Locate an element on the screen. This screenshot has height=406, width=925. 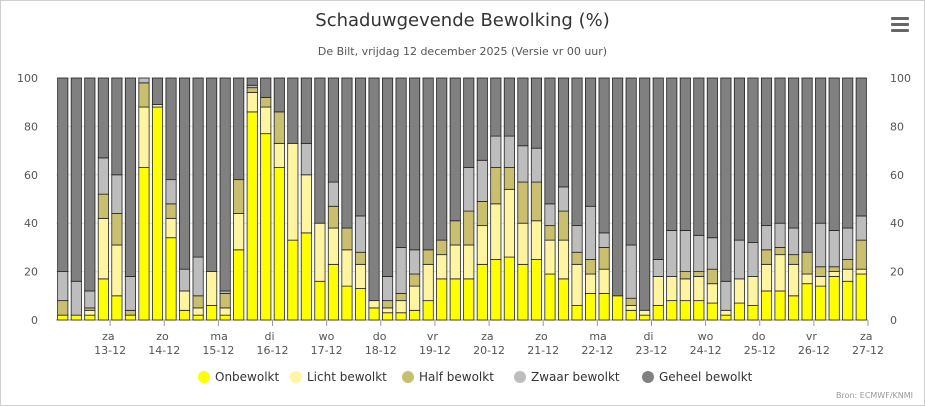
y-tick-label-left: 60 is located at coordinates (31, 175).